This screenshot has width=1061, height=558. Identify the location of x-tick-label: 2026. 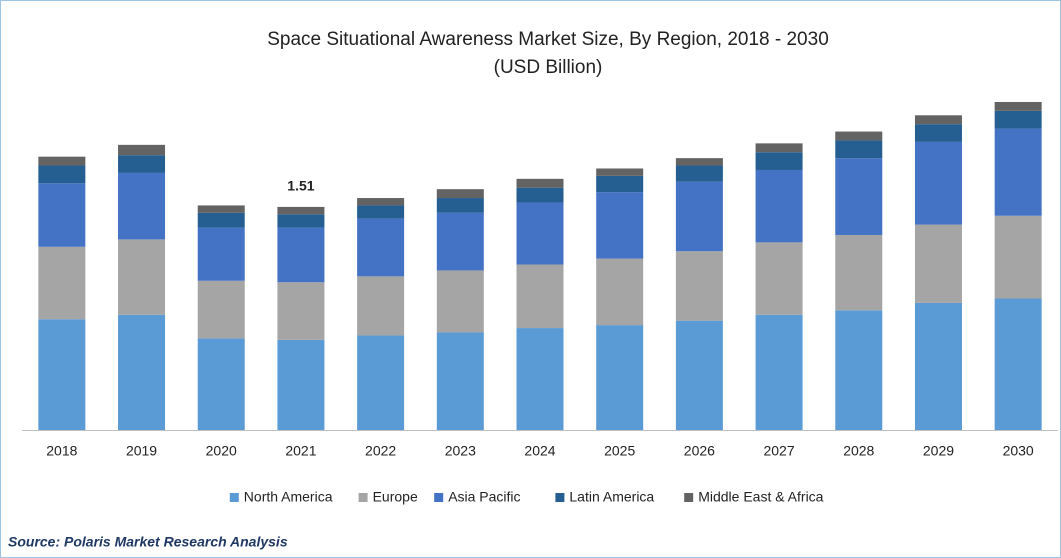
(699, 451).